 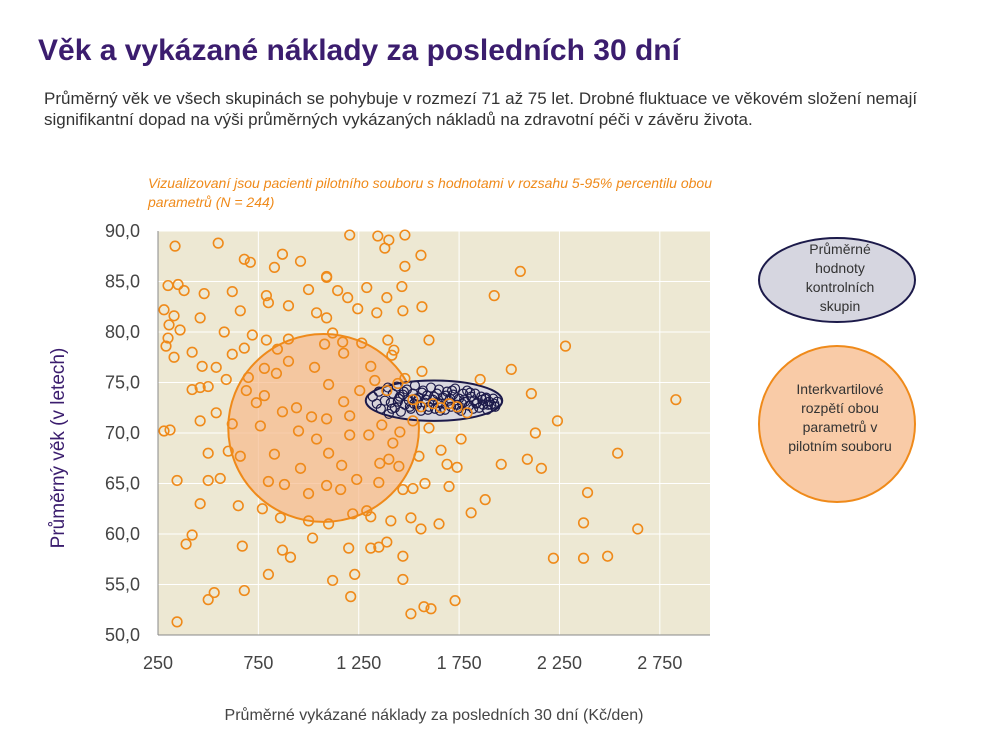 I want to click on y-tick-label: 50,0, so click(x=122, y=635).